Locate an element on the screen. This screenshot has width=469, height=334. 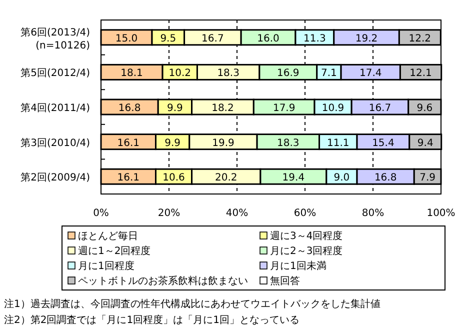
data-label: 19.9 is located at coordinates (223, 143).